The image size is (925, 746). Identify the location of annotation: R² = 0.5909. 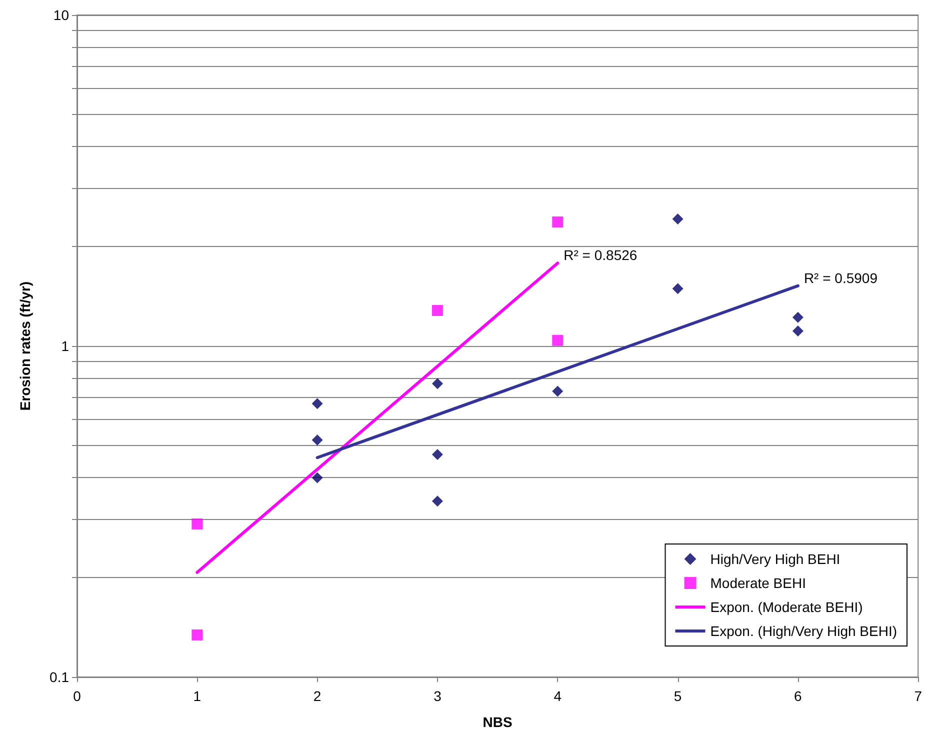
(841, 278).